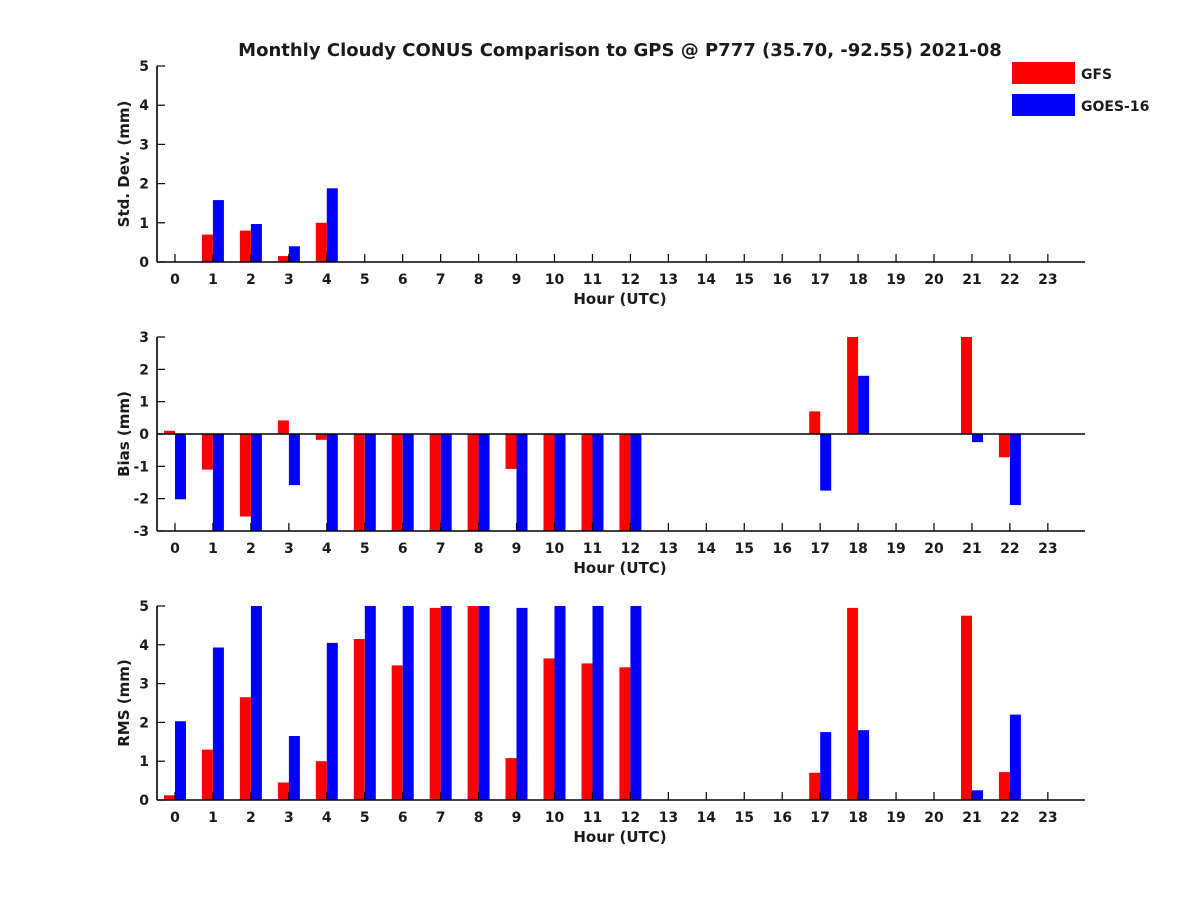  What do you see at coordinates (141, 467) in the screenshot?
I see `y-tick-label: -1` at bounding box center [141, 467].